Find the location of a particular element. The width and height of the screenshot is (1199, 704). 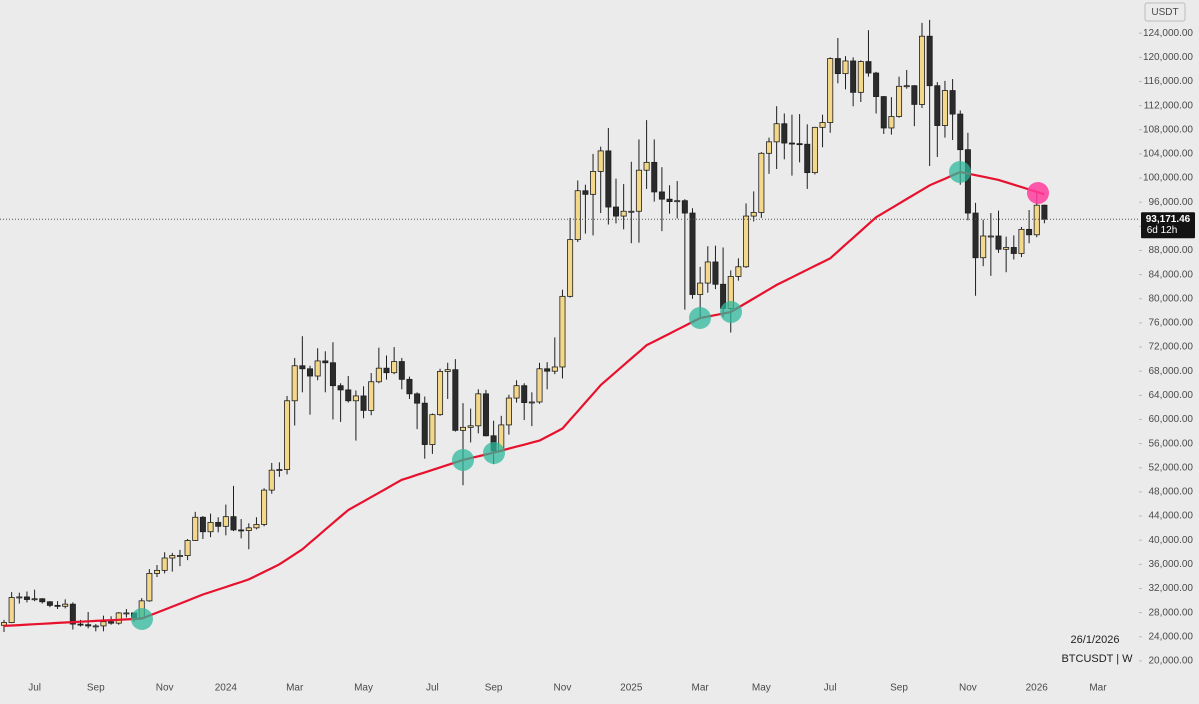

y-tick-label: 52,000.00 is located at coordinates (1171, 467).